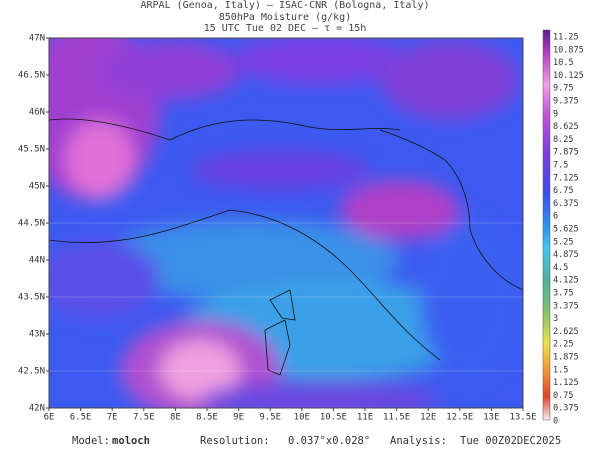  What do you see at coordinates (396, 418) in the screenshot?
I see `lon-label: 11.5E` at bounding box center [396, 418].